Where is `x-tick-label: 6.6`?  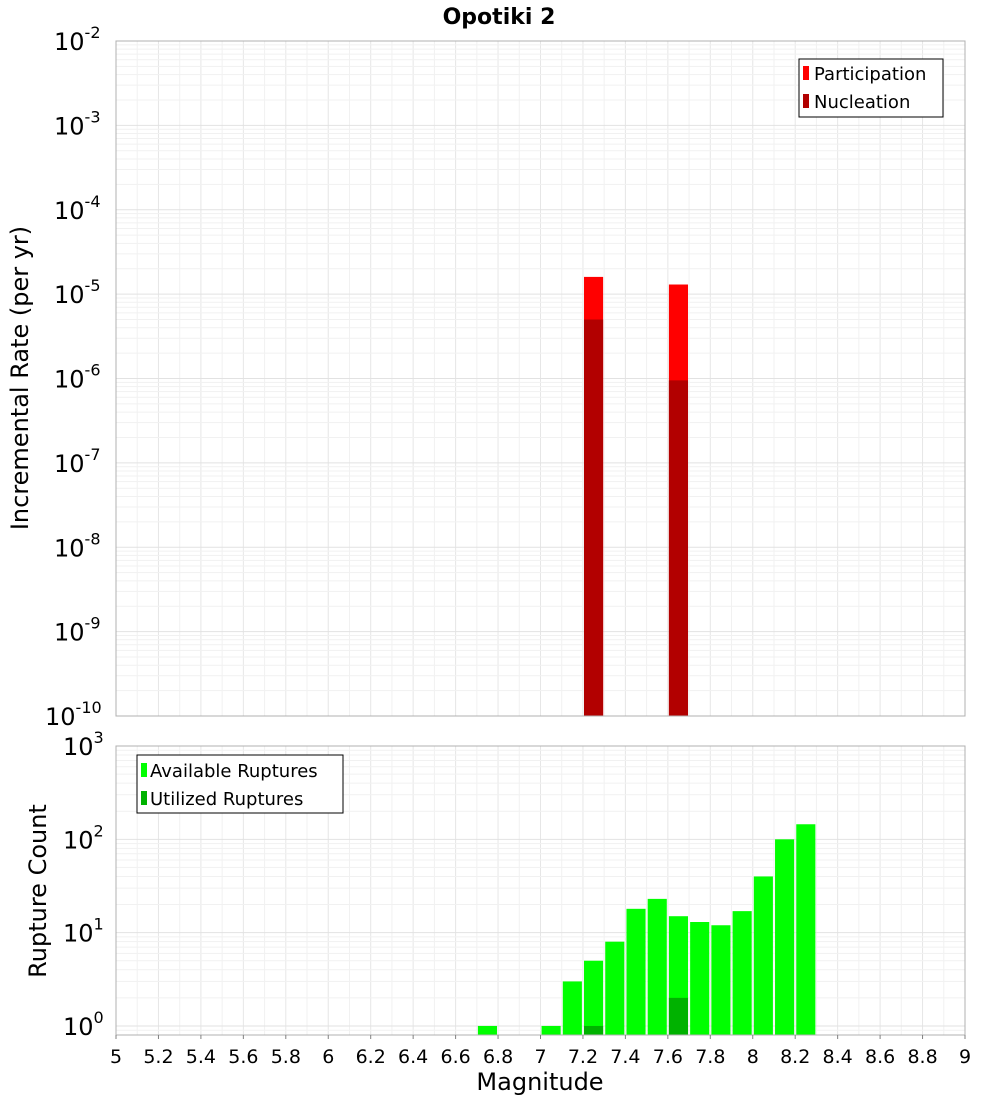 x-tick-label: 6.6 is located at coordinates (455, 1057).